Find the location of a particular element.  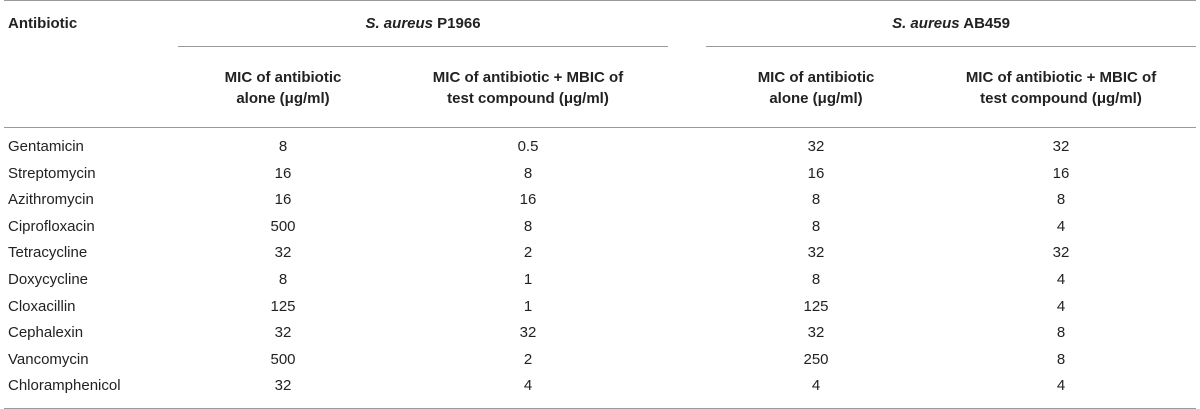

p1966-combo-value: 16 is located at coordinates (528, 200).